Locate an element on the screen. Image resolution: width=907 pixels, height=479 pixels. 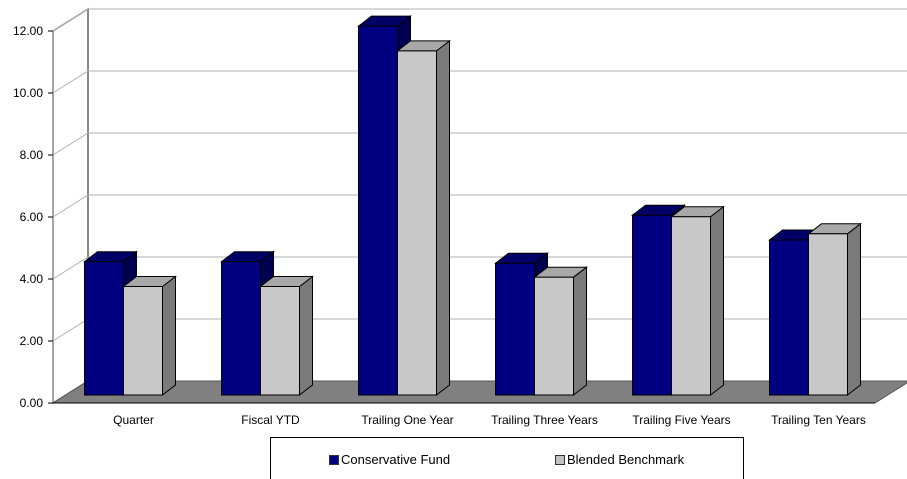
y-tick-label: 2.00 is located at coordinates (32, 341).